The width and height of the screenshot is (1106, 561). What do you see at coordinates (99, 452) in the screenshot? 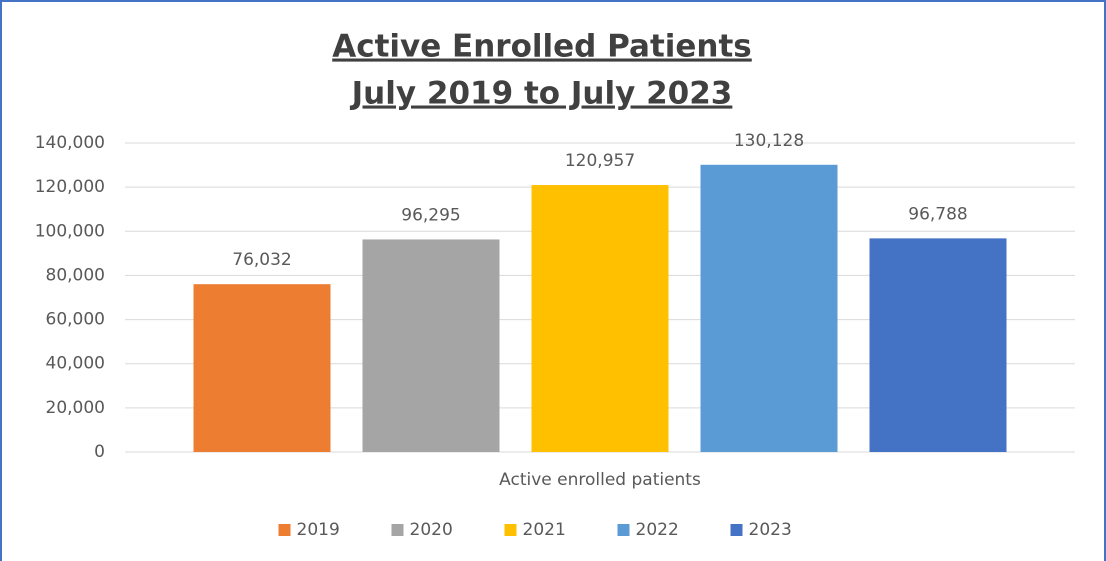
I see `y-tick-label: 0` at bounding box center [99, 452].